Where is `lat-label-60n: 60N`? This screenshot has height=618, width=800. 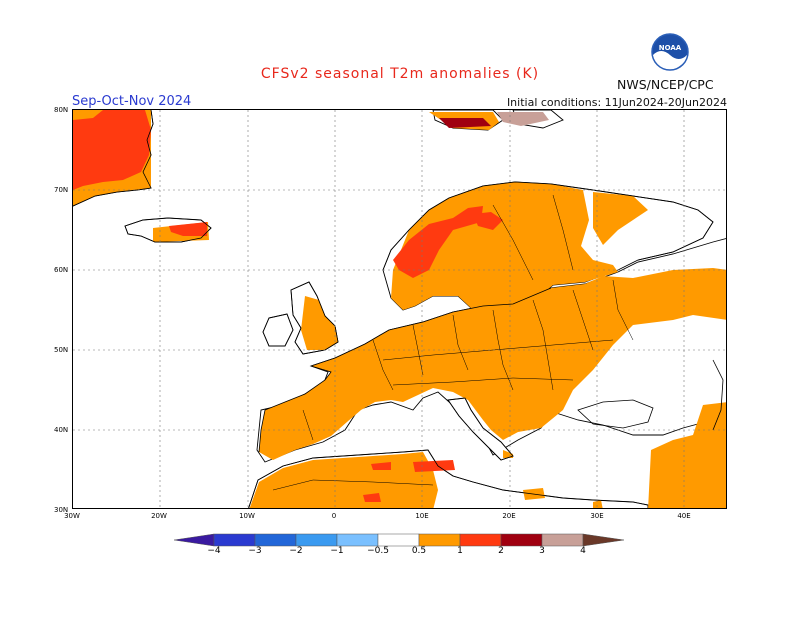 lat-label-60n: 60N is located at coordinates (61, 270).